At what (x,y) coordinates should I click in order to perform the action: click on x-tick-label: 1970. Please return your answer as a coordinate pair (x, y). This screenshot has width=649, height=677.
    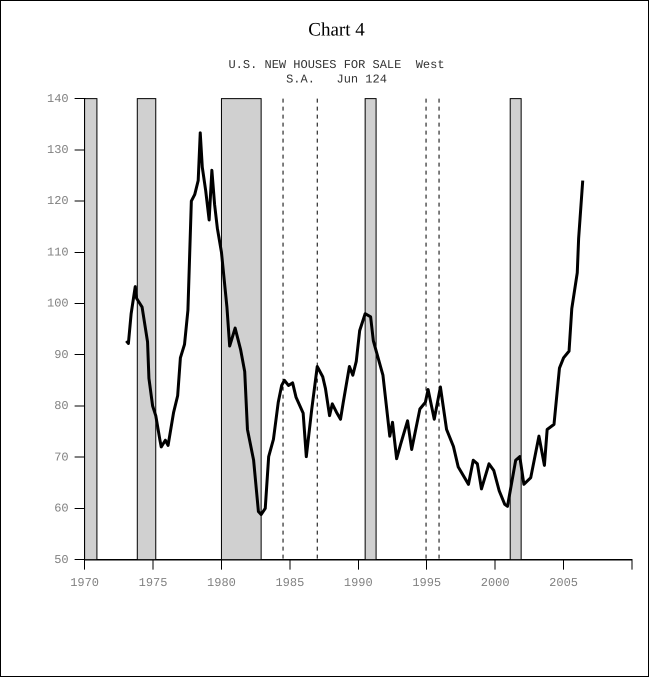
    Looking at the image, I should click on (85, 583).